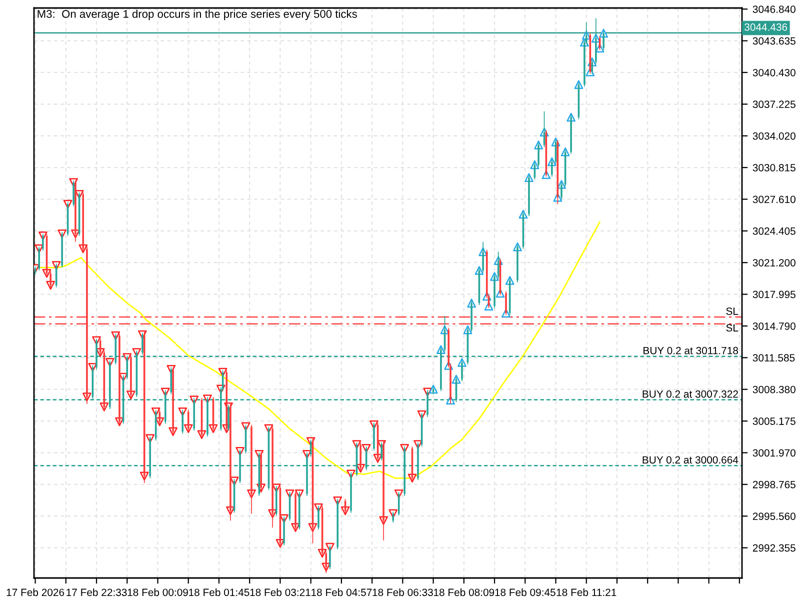  Describe the element at coordinates (774, 484) in the screenshot. I see `y-tick-label: 2998.765` at that location.